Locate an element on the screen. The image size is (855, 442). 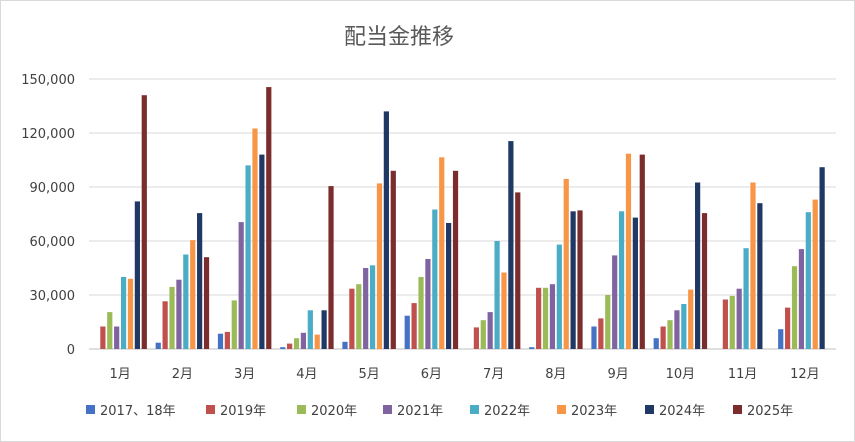
x-tick-label: 7月 is located at coordinates (493, 374).